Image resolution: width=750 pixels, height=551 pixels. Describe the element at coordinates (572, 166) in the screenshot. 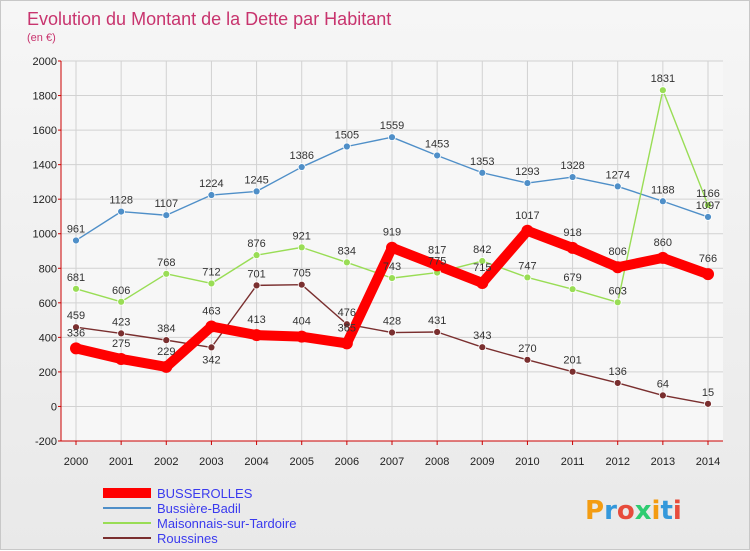

I see `data-label-bussi-re-badil: 1328` at that location.